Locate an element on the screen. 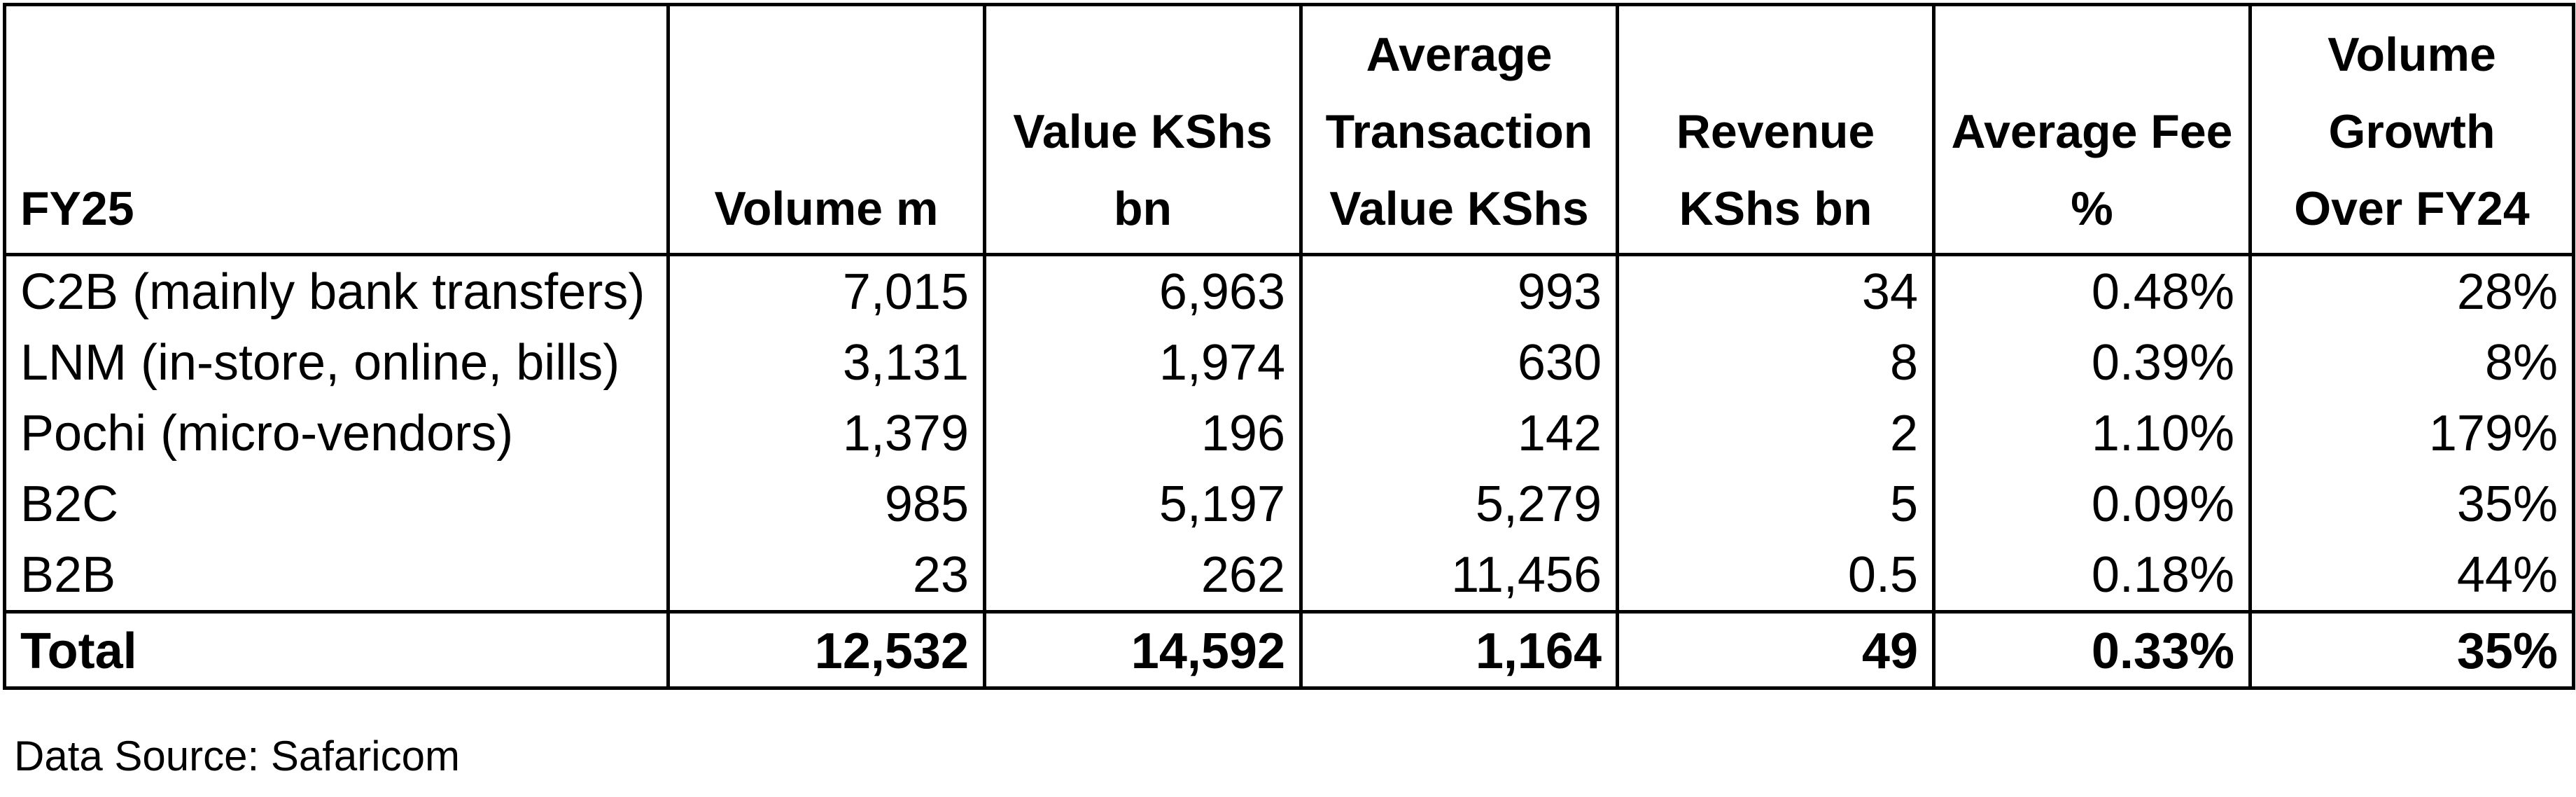  cell-avg-fee: 0.48% is located at coordinates (2092, 290).